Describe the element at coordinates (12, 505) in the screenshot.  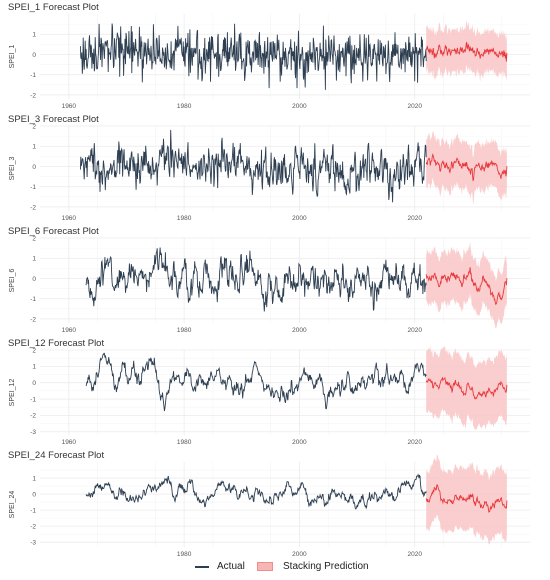
I see `y-axis-label: SPEI_24` at that location.